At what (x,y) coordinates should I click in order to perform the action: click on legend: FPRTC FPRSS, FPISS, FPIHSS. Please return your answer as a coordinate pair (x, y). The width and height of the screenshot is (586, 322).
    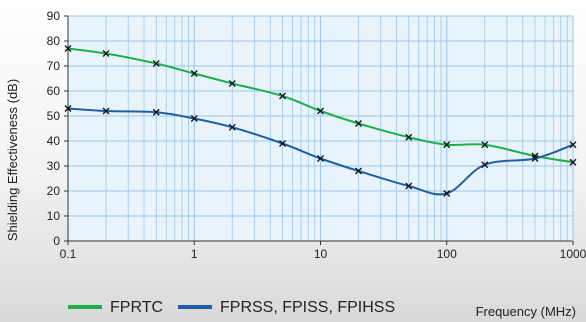
    Looking at the image, I should click on (231, 307).